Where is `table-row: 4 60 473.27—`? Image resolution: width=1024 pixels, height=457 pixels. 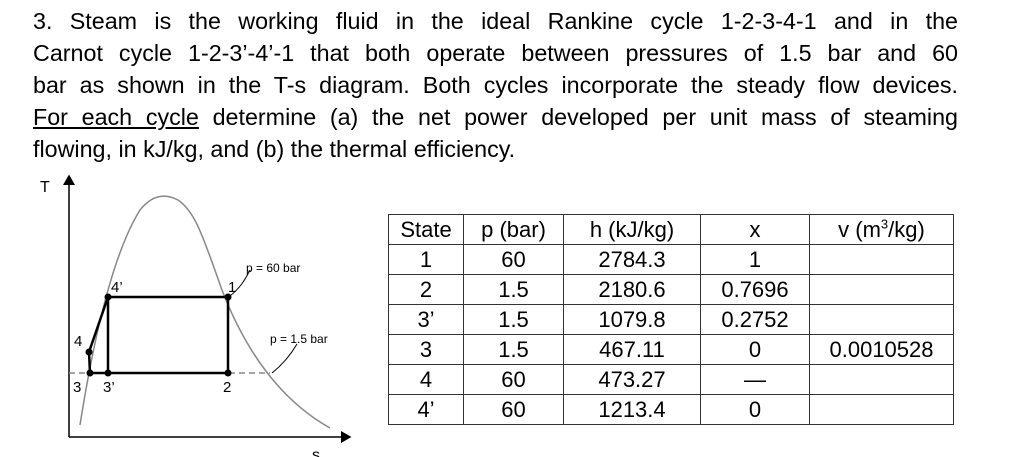
table-row: 4 60 473.27— is located at coordinates (671, 379).